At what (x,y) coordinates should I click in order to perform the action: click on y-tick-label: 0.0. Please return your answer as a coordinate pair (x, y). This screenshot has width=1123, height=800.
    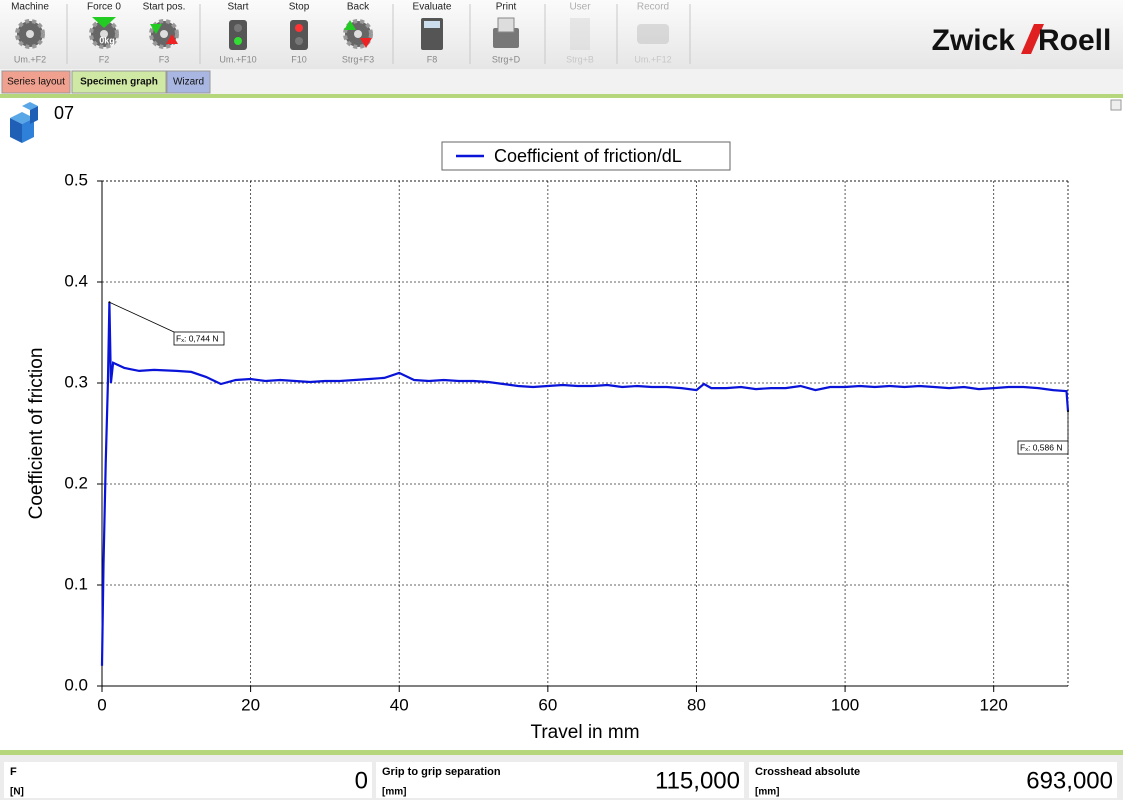
    Looking at the image, I should click on (76, 684).